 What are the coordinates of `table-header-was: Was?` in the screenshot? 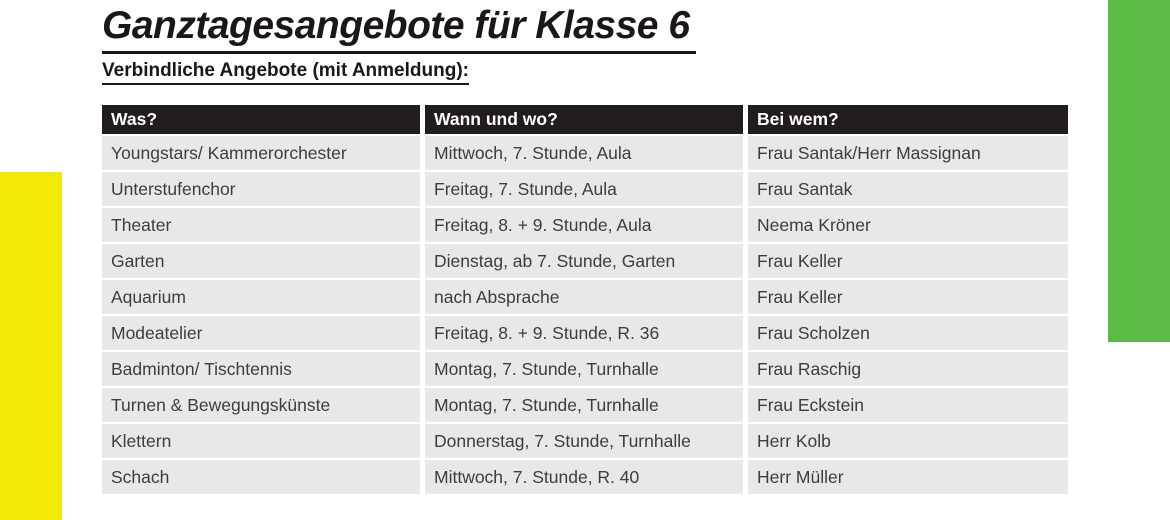 It's located at (261, 119).